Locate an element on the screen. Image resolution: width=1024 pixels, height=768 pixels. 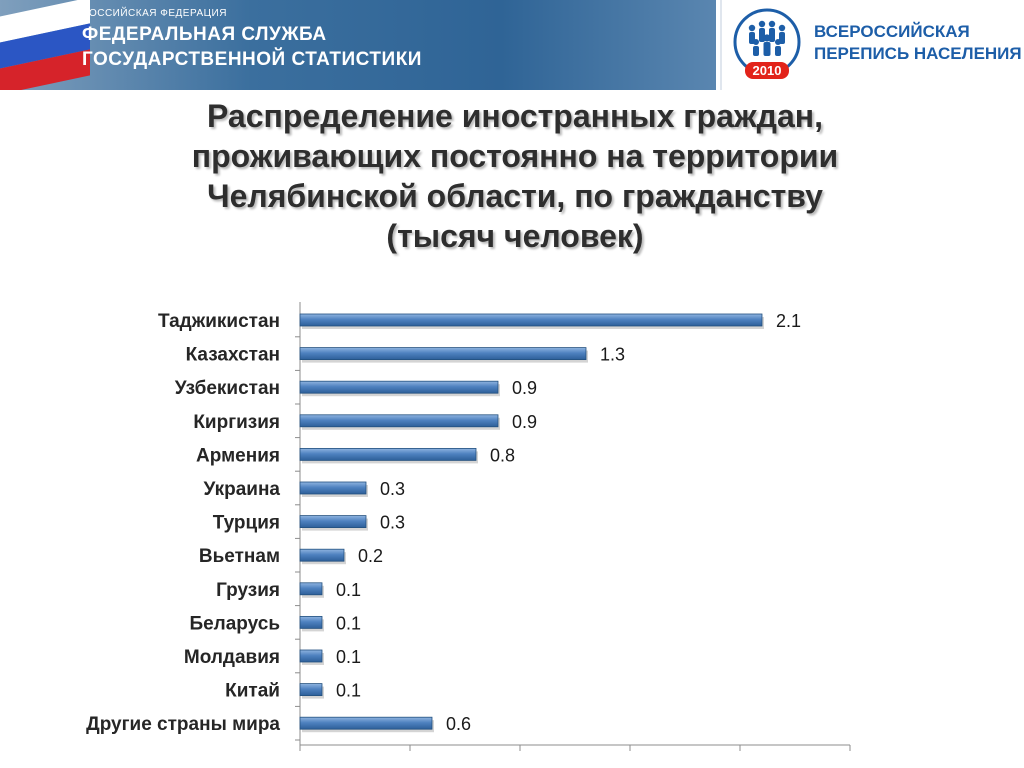
rosstat-name-line1: ФЕДЕРАЛЬНАЯ СЛУЖБА is located at coordinates (204, 34).